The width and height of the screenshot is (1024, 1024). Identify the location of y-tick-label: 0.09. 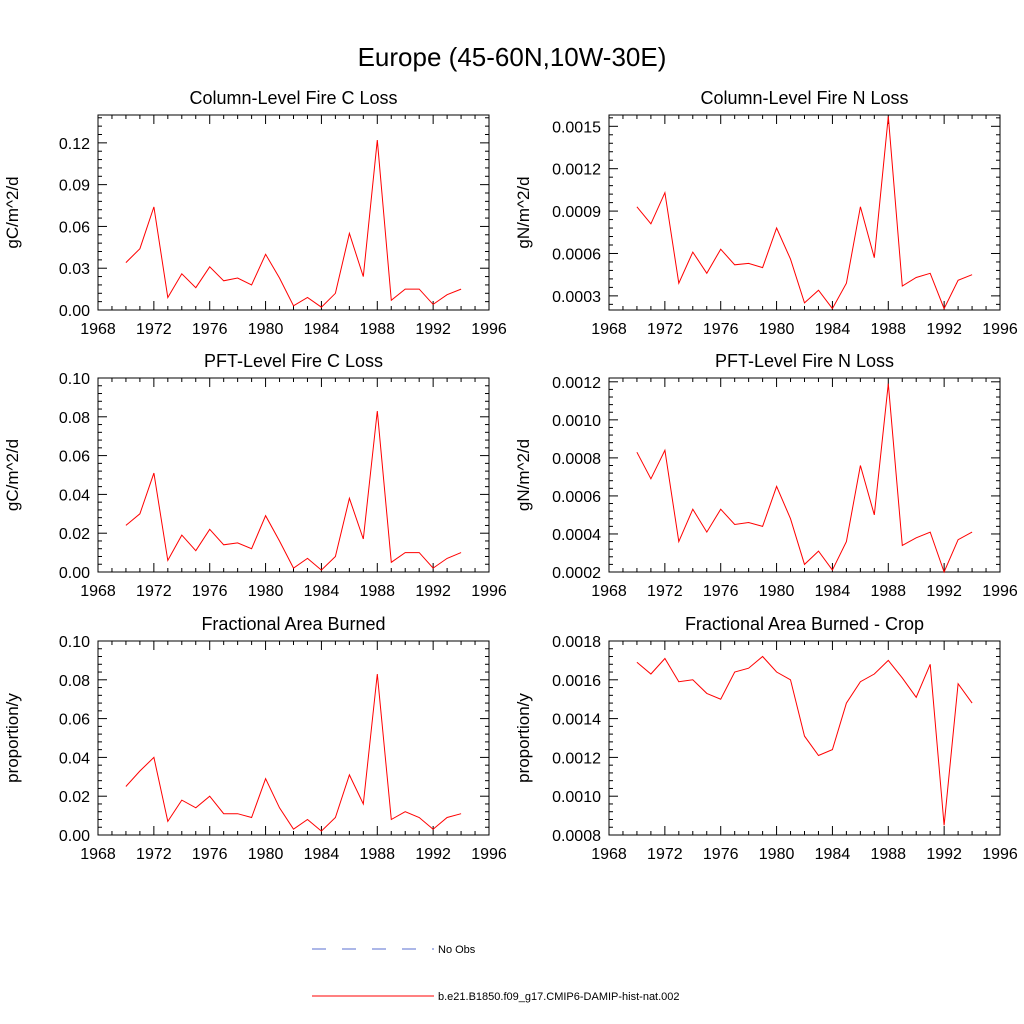
(74, 186).